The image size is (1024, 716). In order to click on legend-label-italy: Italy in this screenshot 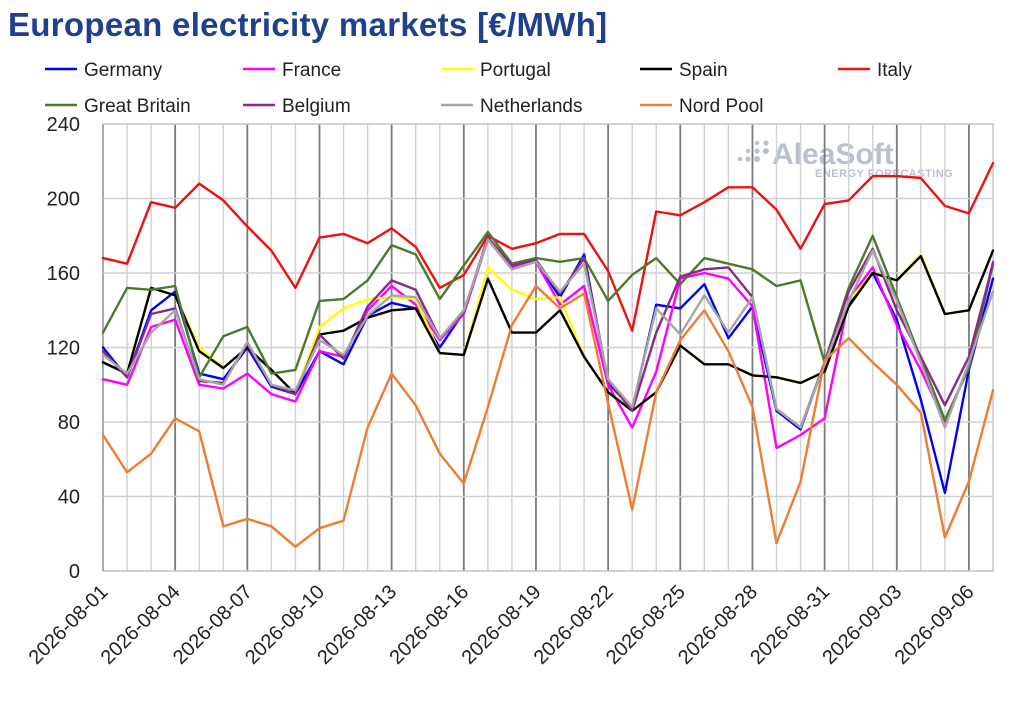, I will do `click(894, 70)`.